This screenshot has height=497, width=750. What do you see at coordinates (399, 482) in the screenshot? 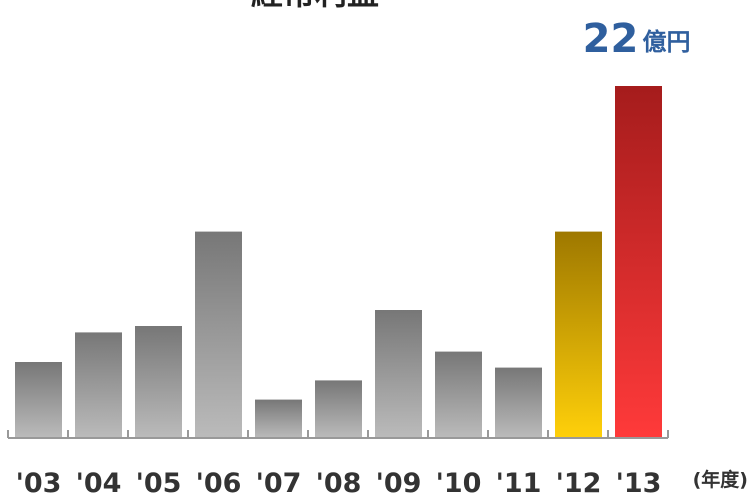
I see `x-tick-label: '09` at bounding box center [399, 482].